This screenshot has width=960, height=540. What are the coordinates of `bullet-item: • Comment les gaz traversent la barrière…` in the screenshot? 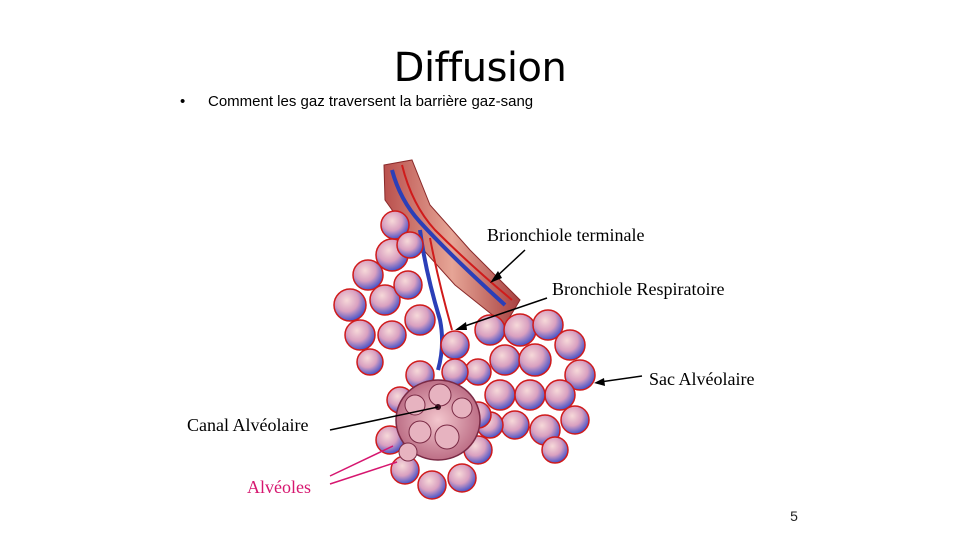 It's located at (356, 102).